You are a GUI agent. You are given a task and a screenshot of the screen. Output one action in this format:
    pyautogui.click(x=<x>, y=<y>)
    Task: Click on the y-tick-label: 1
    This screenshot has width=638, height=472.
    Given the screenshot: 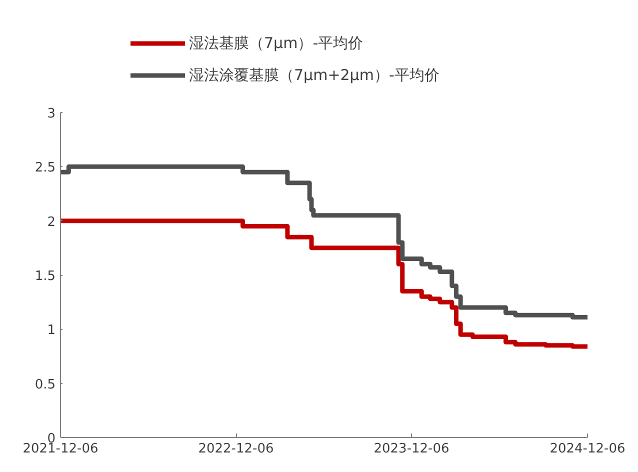 What is the action you would take?
    pyautogui.click(x=51, y=330)
    